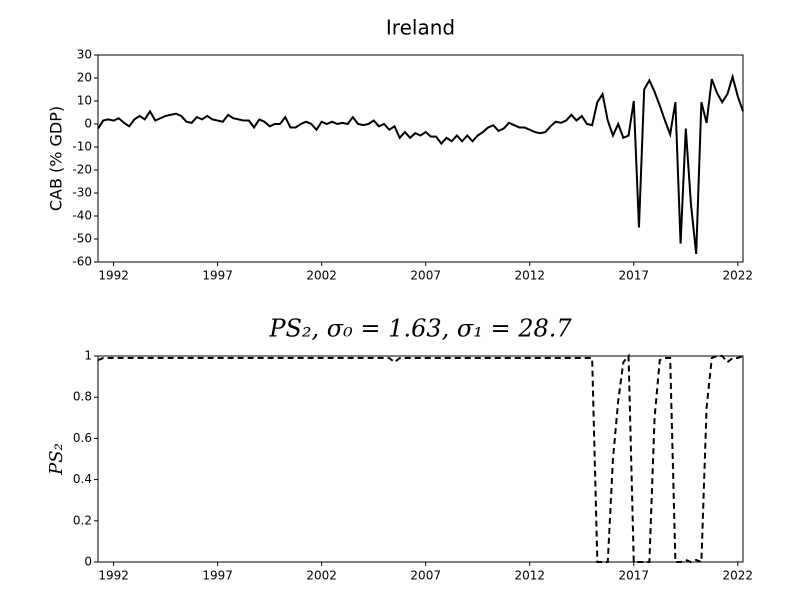  What do you see at coordinates (84, 101) in the screenshot?
I see `y-tick-label: 10` at bounding box center [84, 101].